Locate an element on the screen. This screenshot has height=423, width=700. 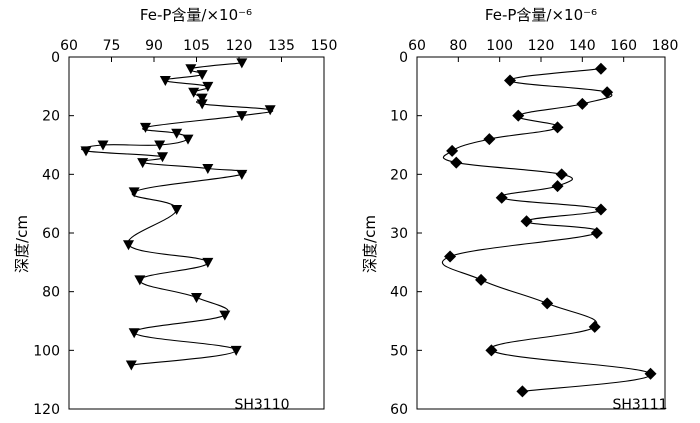
x-tick-label: 75 is located at coordinates (112, 46).